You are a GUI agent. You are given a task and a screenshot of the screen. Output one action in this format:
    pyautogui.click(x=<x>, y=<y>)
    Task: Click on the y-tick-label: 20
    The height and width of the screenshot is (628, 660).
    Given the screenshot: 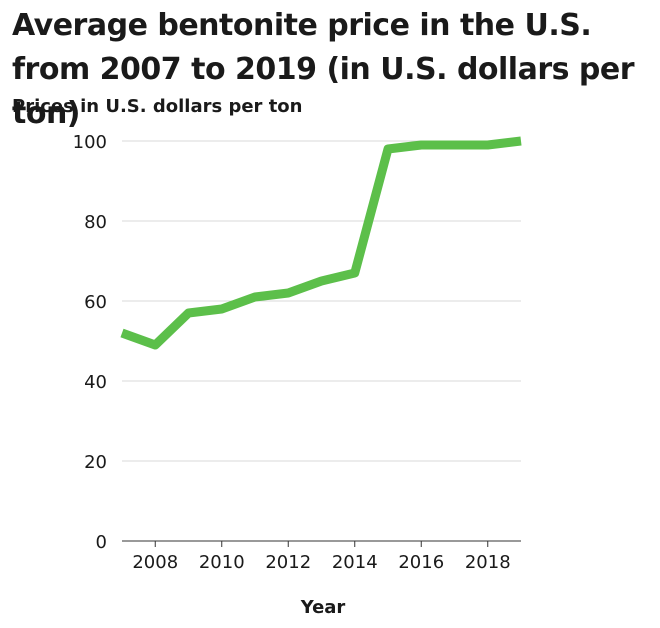 What is the action you would take?
    pyautogui.click(x=95, y=462)
    